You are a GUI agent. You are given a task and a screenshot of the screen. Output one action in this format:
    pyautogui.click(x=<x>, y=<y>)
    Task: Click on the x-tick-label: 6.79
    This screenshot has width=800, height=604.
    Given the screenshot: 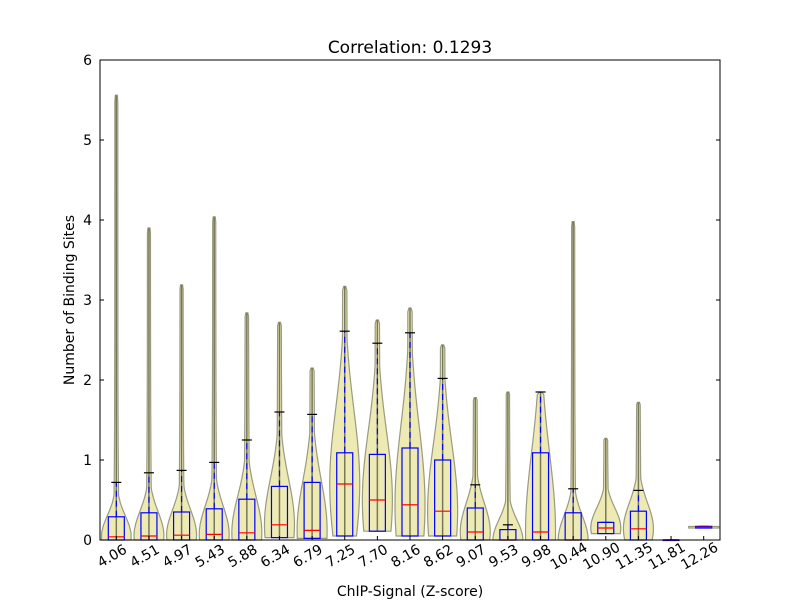 What is the action you would take?
    pyautogui.click(x=308, y=556)
    